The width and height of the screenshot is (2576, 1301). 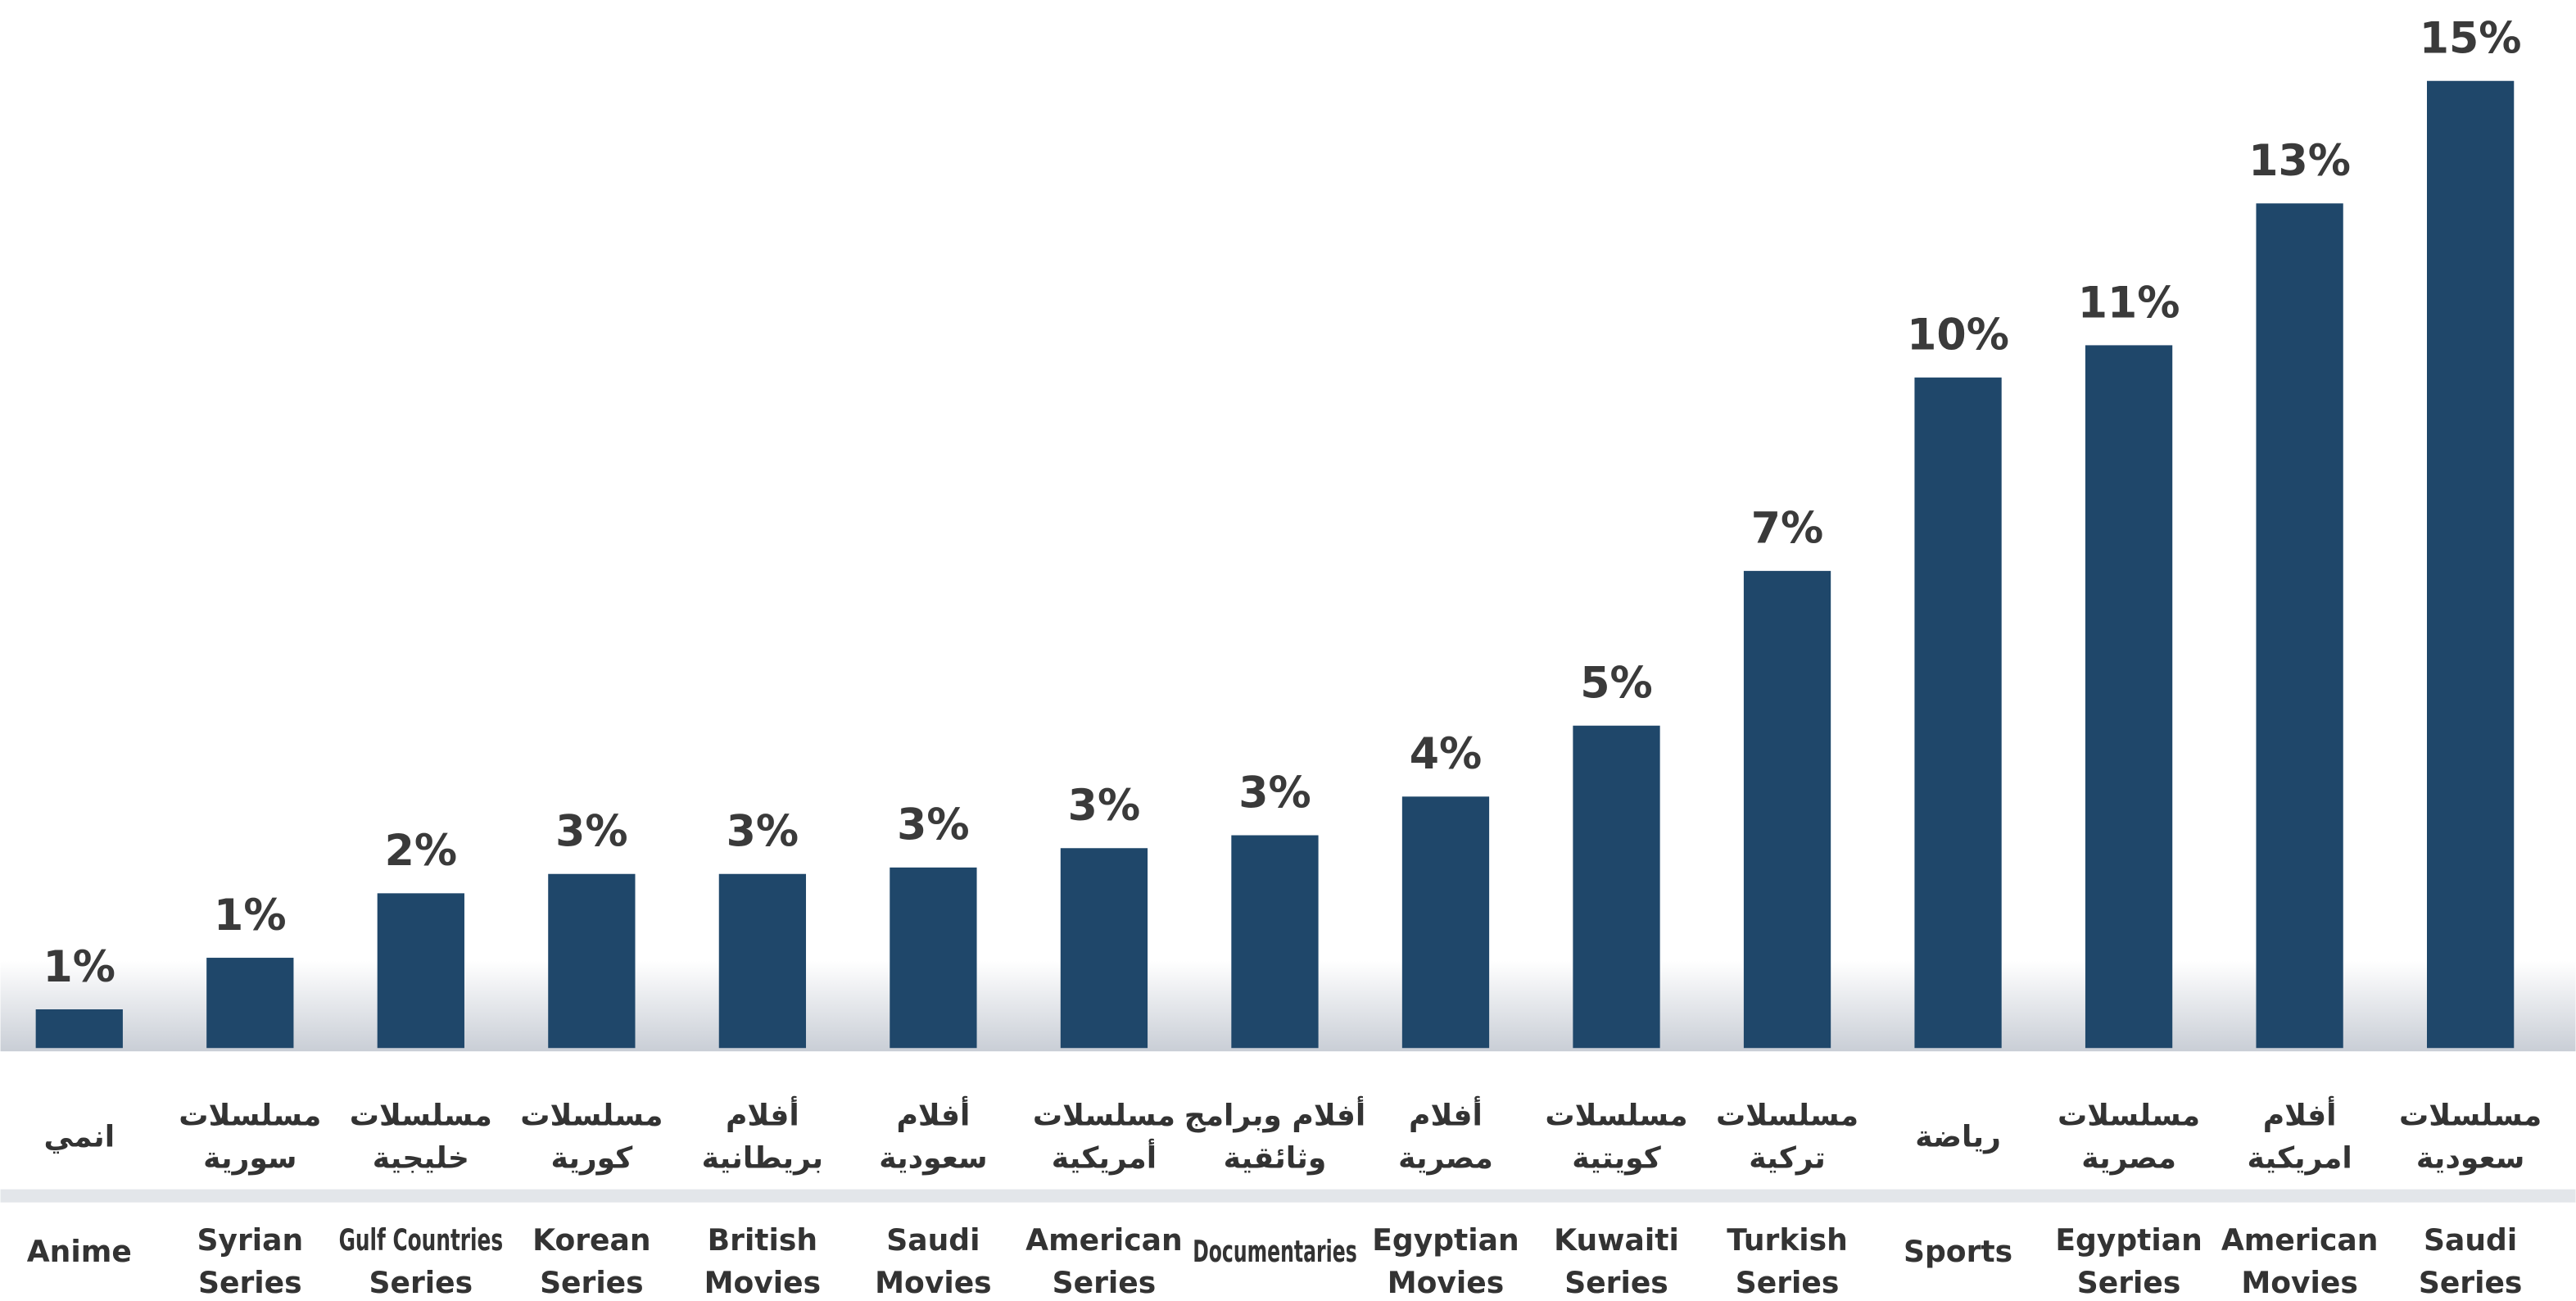 What do you see at coordinates (1616, 1158) in the screenshot?
I see `category-label-ar: كويتية` at bounding box center [1616, 1158].